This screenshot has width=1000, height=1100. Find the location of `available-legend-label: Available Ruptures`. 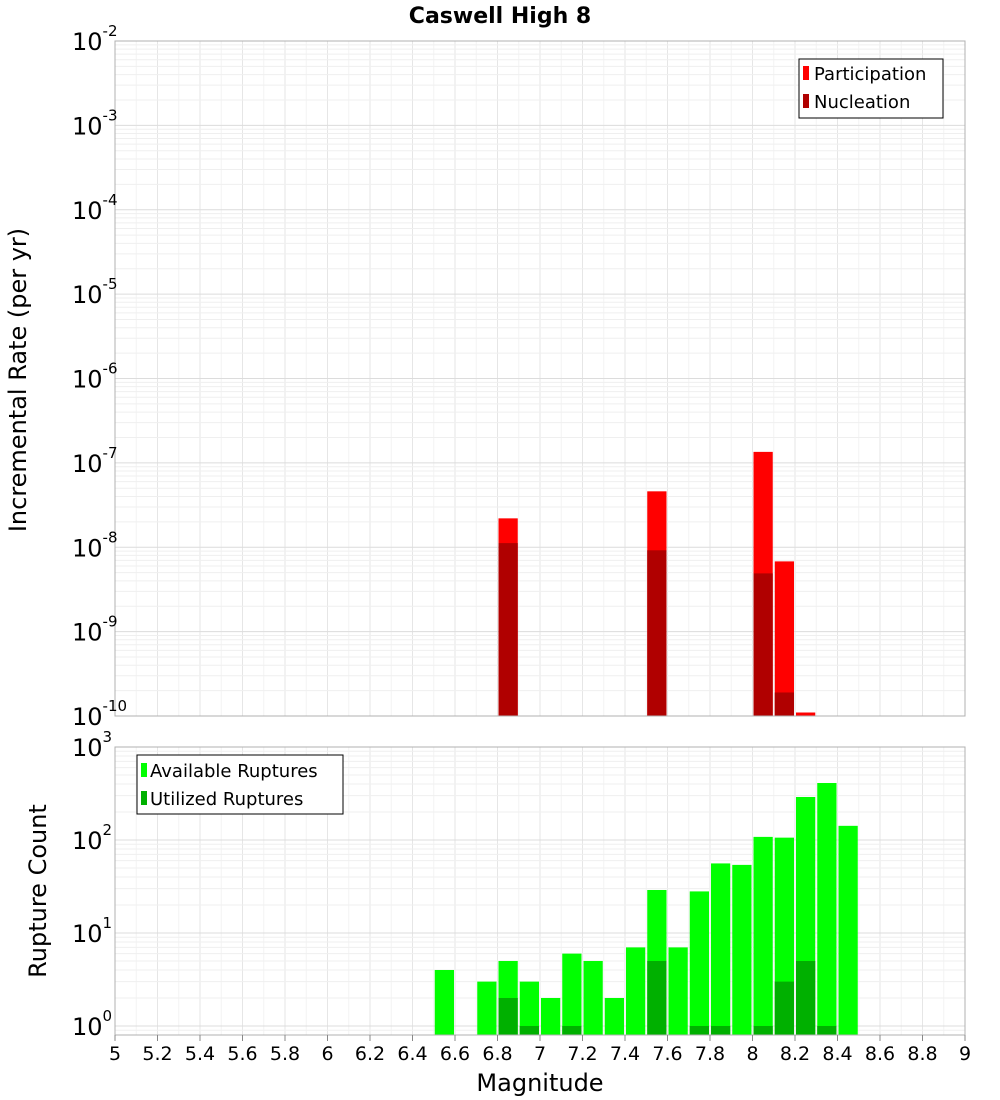

available-legend-label: Available Ruptures is located at coordinates (234, 771).